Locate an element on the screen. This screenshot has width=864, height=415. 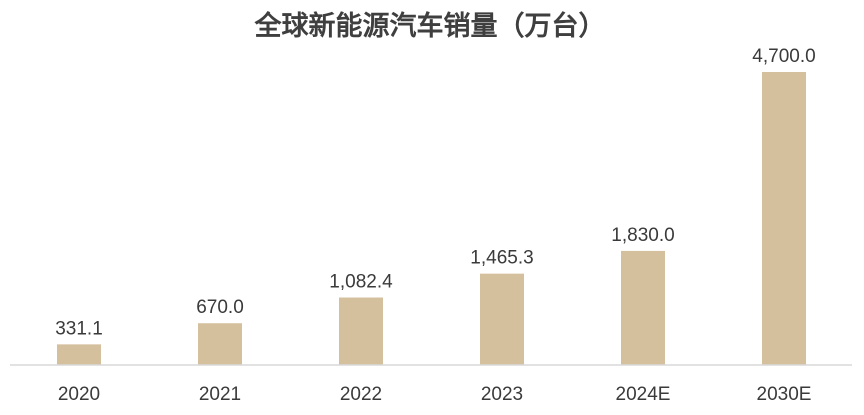
data-label-2030E: 4,700.0 is located at coordinates (783, 56).